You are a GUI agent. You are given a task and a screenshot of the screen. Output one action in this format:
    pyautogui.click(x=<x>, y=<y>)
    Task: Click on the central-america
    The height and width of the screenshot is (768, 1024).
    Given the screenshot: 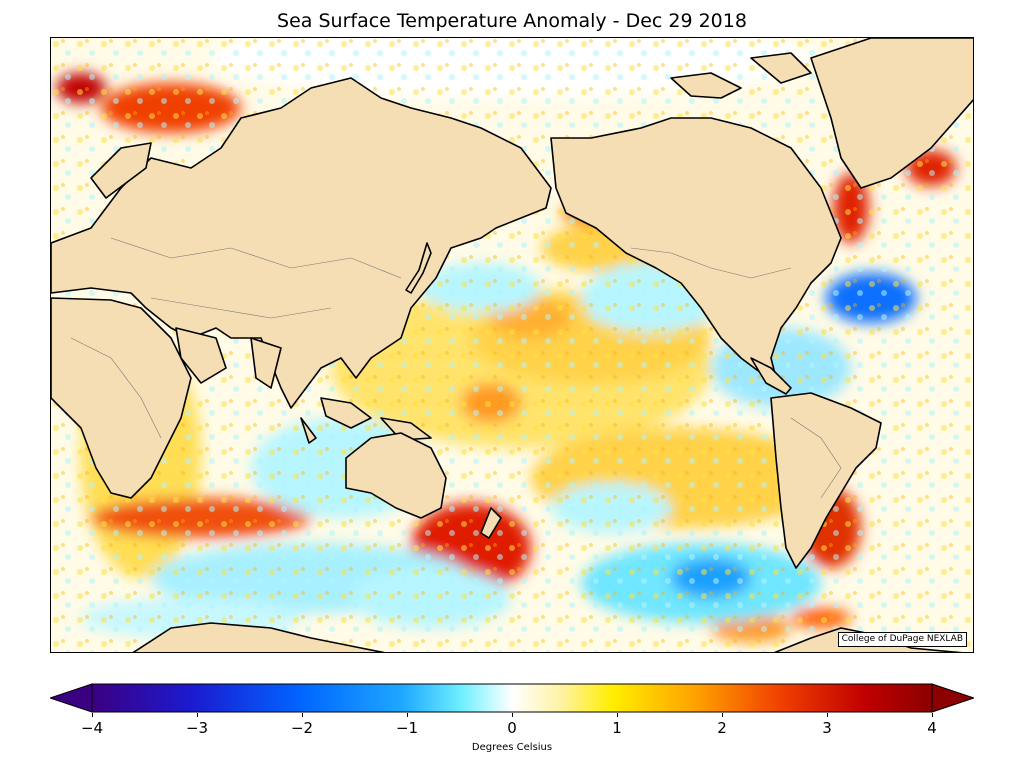 What is the action you would take?
    pyautogui.click(x=771, y=376)
    